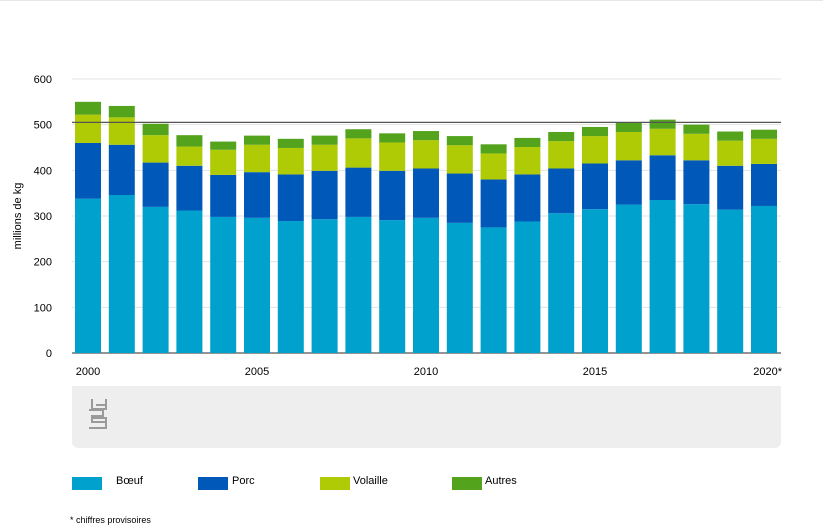 The image size is (823, 532). Describe the element at coordinates (18, 216) in the screenshot. I see `y-axis-label: millions de kg` at that location.